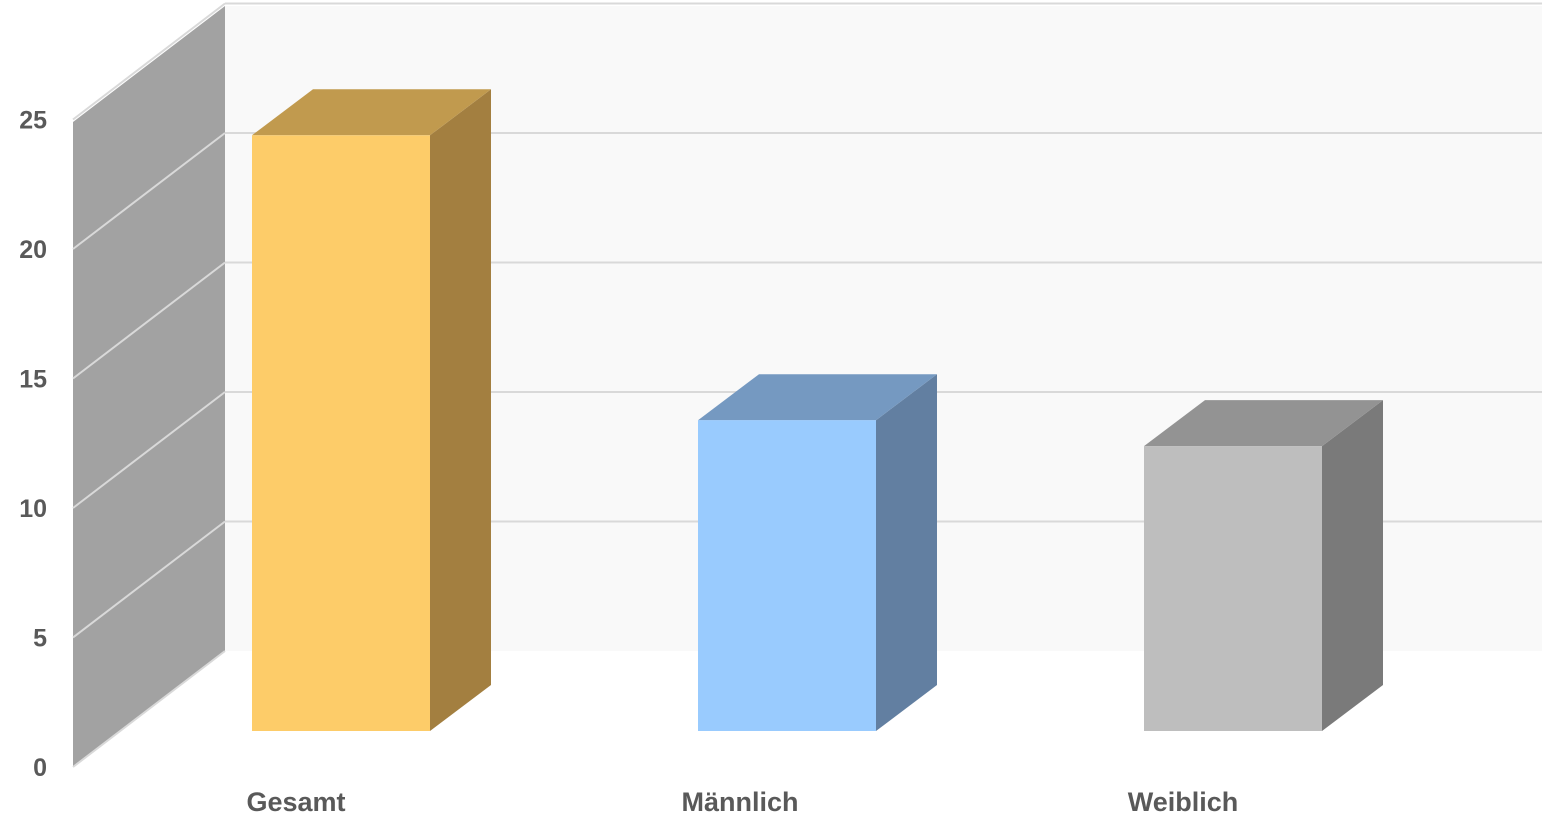 The height and width of the screenshot is (814, 1542). What do you see at coordinates (40, 639) in the screenshot?
I see `y-tick-label-5: 5` at bounding box center [40, 639].